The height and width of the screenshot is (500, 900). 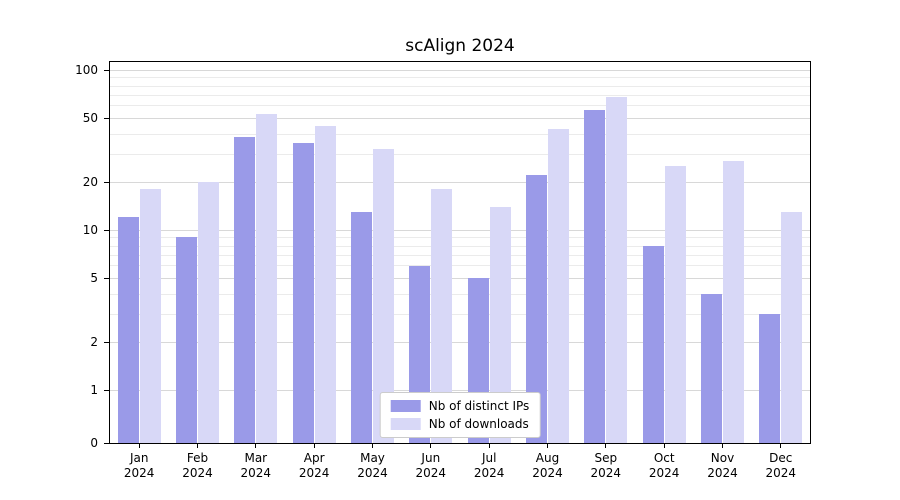 What do you see at coordinates (489, 465) in the screenshot?
I see `x-tick-label-jul: Jul 2024` at bounding box center [489, 465].